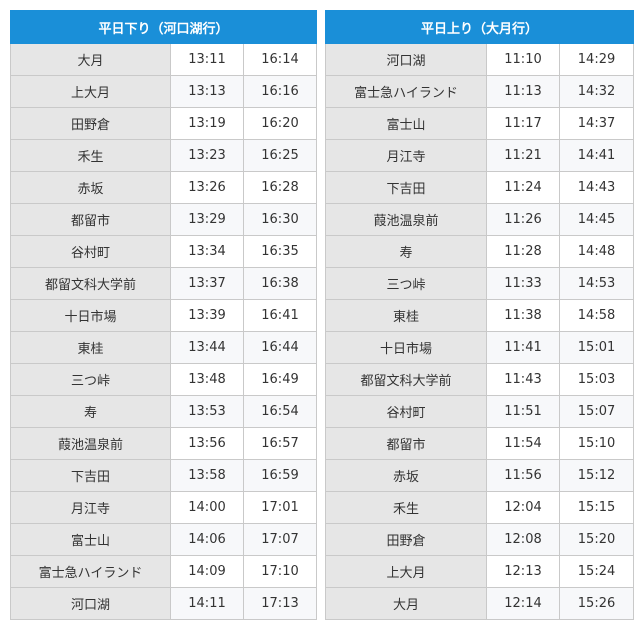 Image resolution: width=638 pixels, height=625 pixels. What do you see at coordinates (523, 59) in the screenshot?
I see `departure-time-cell: 11:10` at bounding box center [523, 59].